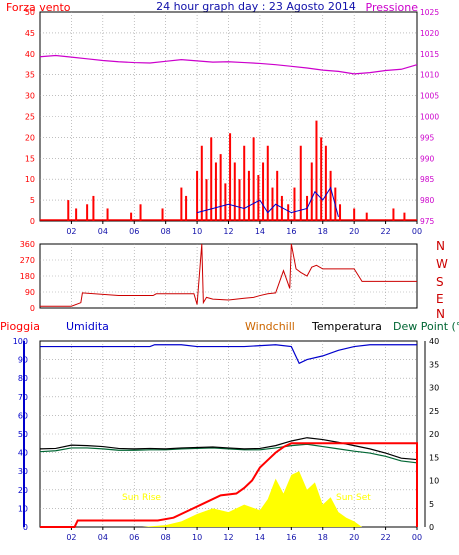  What do you see at coordinates (30, 54) in the screenshot?
I see `wind-ytick-label-40: 40` at bounding box center [30, 54].